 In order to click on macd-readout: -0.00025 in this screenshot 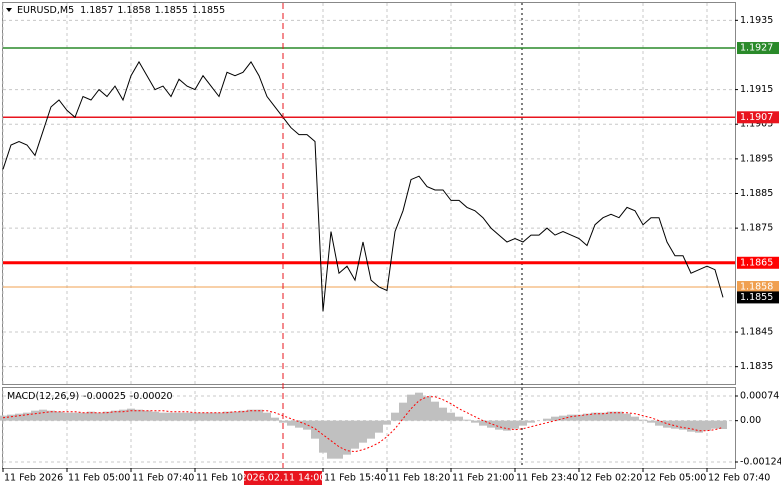, I will do `click(104, 396)`.